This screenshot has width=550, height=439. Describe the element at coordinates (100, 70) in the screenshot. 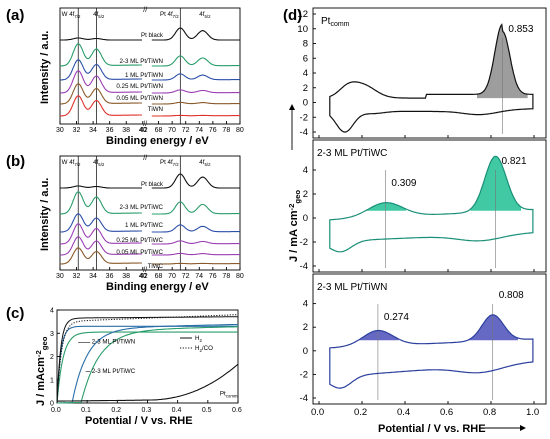

I see `xps-a-series-3-left` at that location.